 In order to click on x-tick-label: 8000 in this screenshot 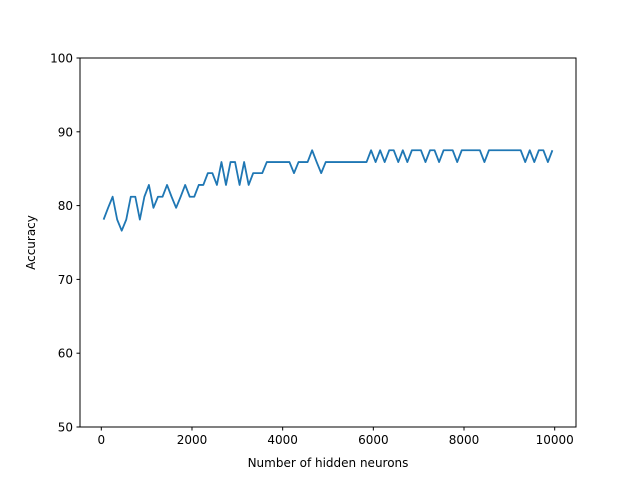, I will do `click(464, 440)`.